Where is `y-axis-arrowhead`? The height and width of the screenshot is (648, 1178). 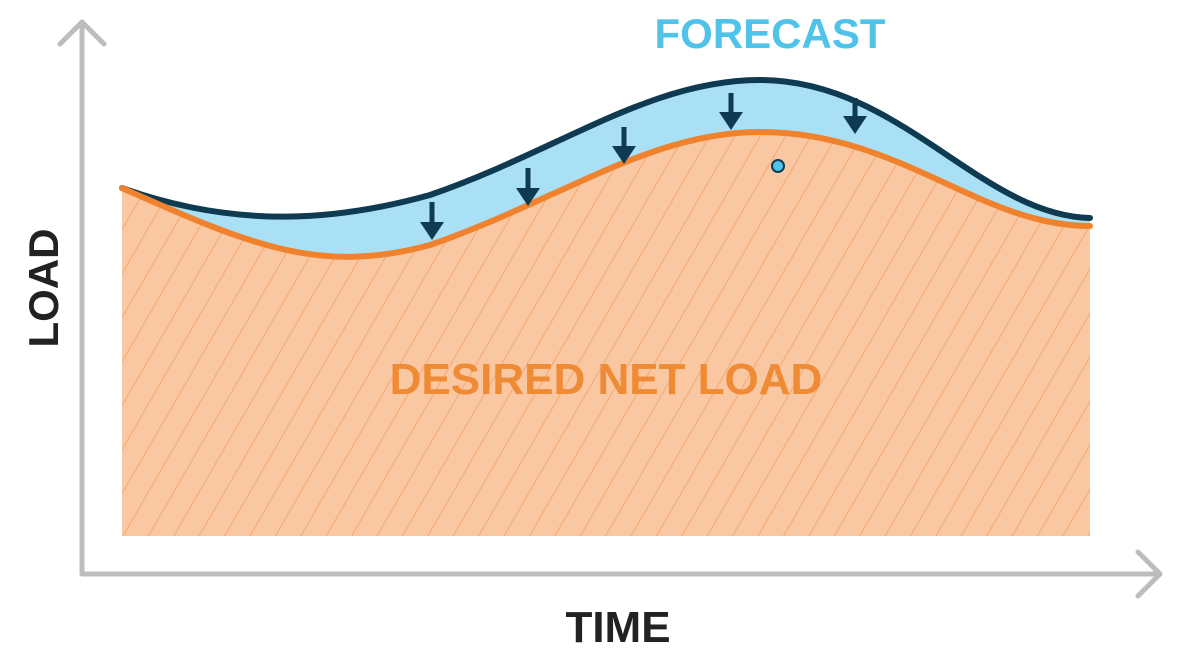 y-axis-arrowhead is located at coordinates (82, 33).